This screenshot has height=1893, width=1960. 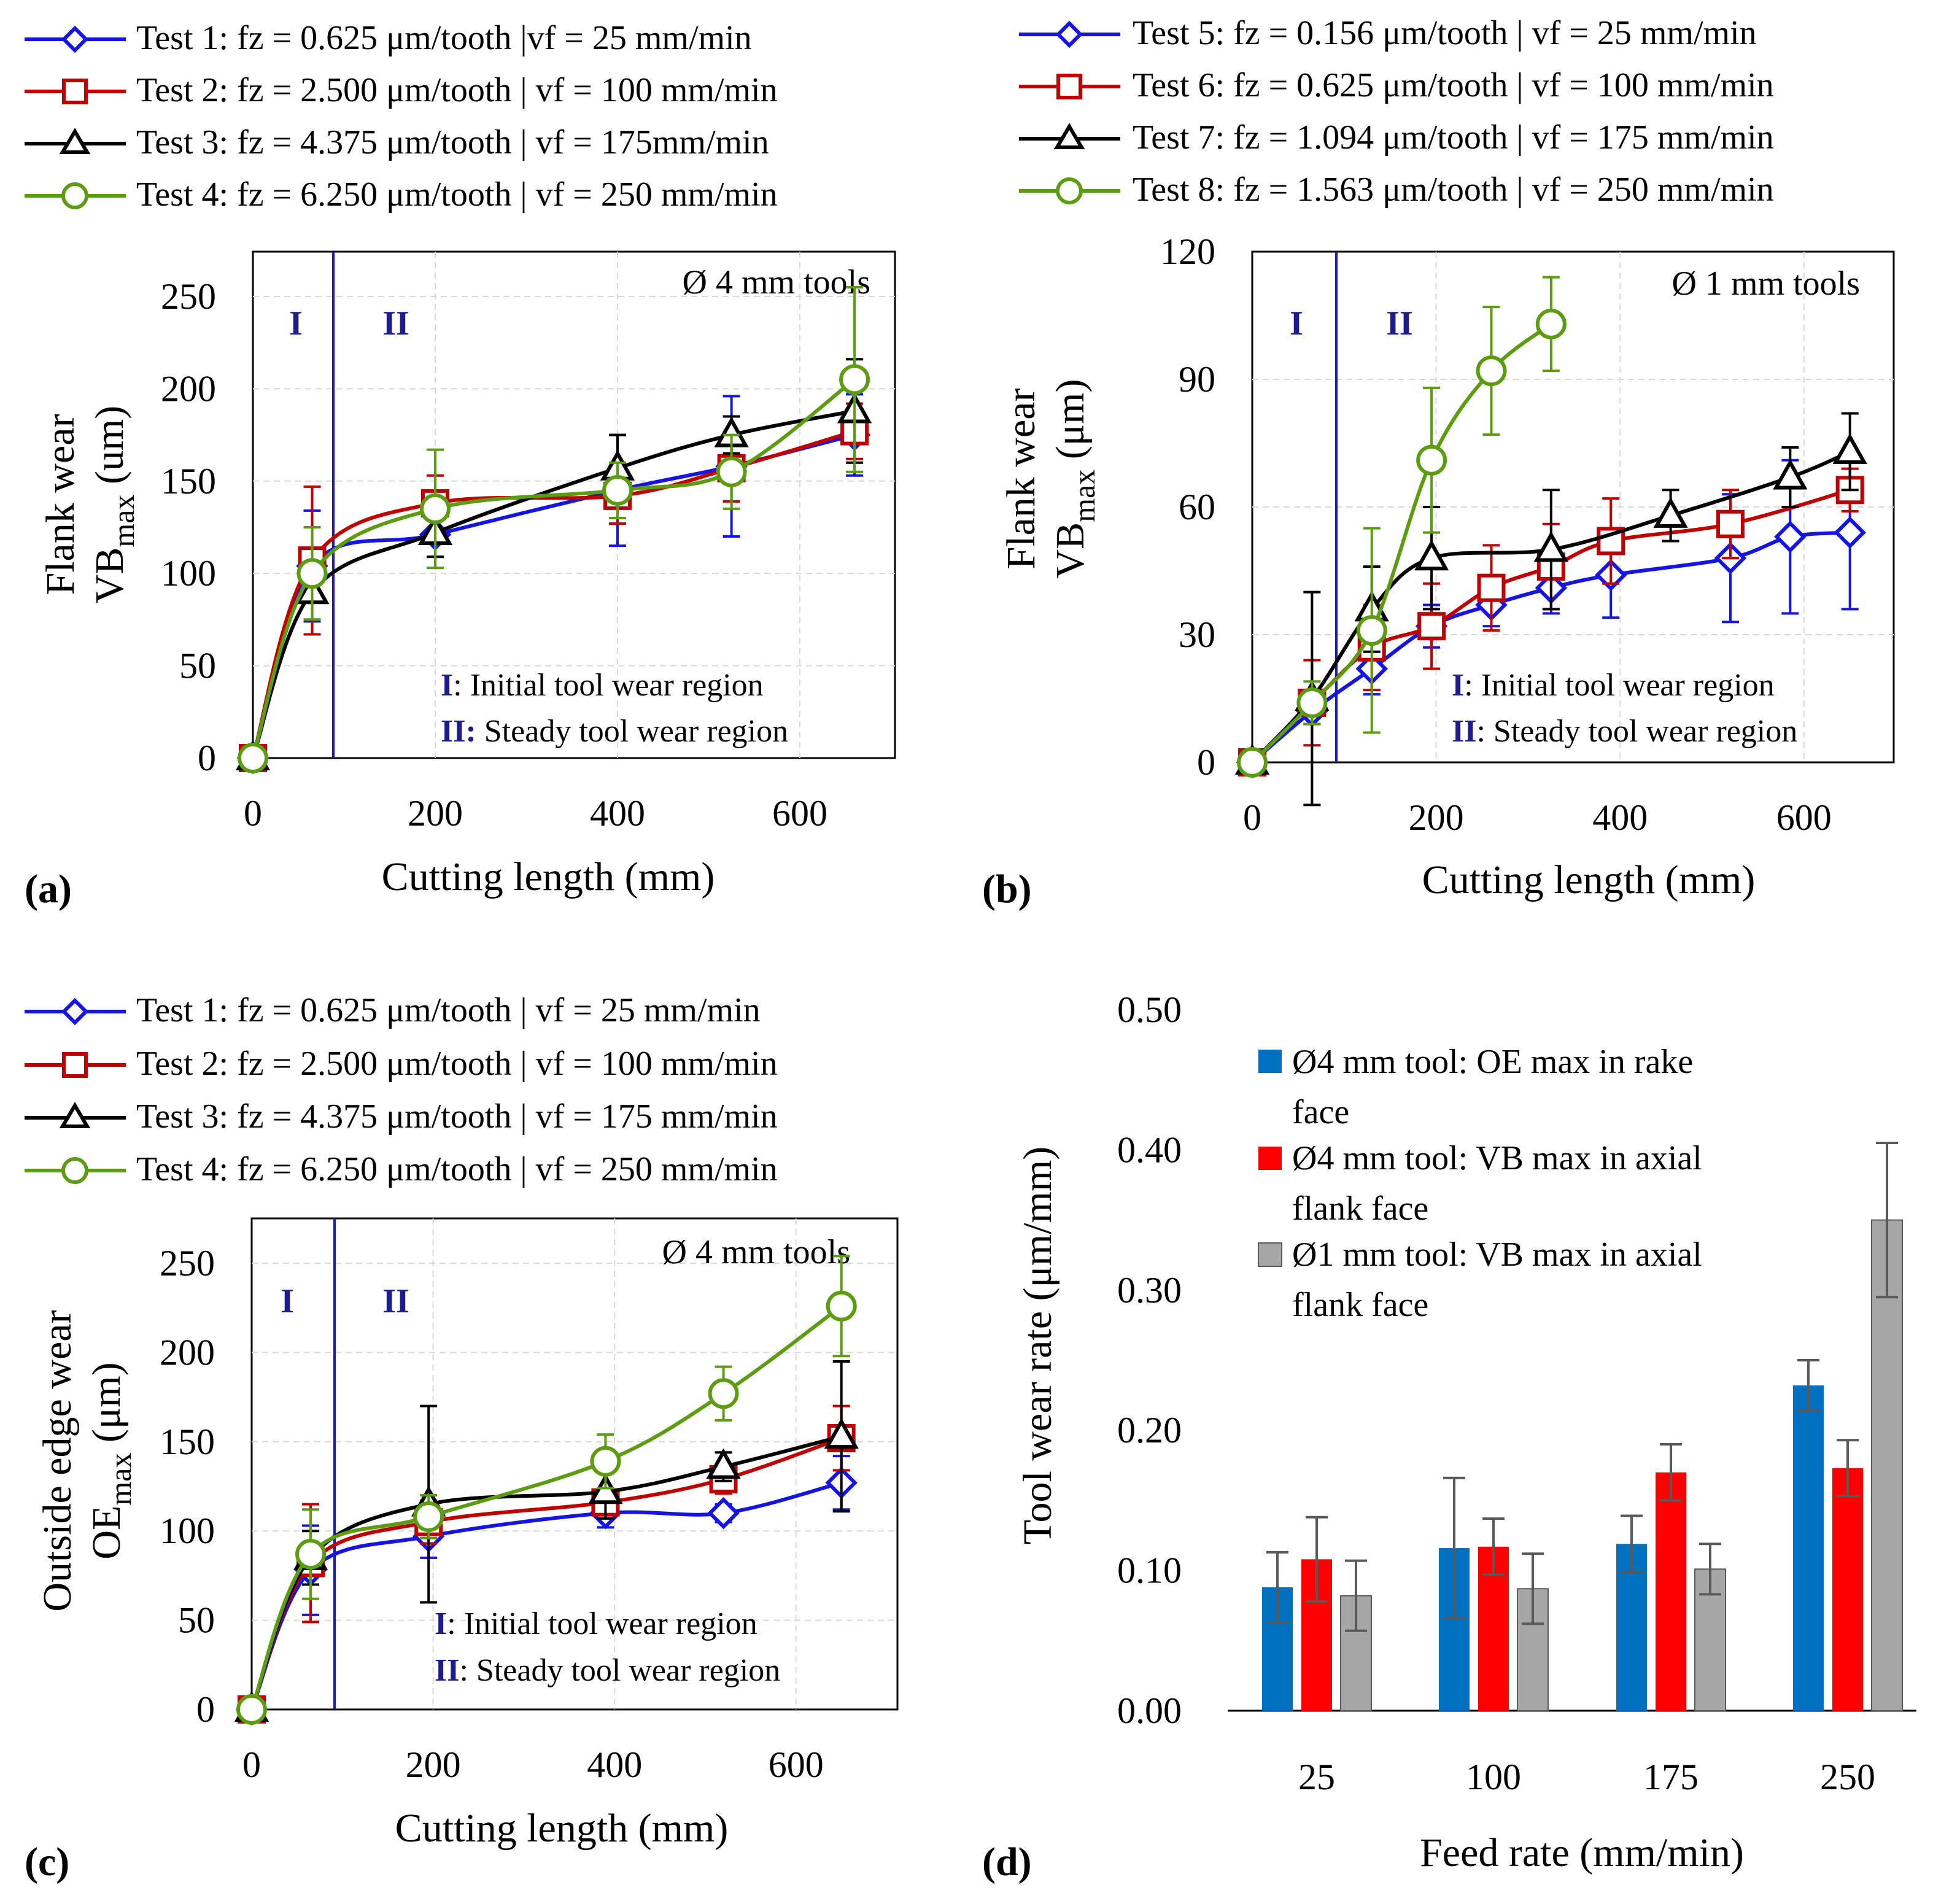 What do you see at coordinates (756, 1252) in the screenshot?
I see `tool-size-annotation-c: Ø 4 mm tools` at bounding box center [756, 1252].